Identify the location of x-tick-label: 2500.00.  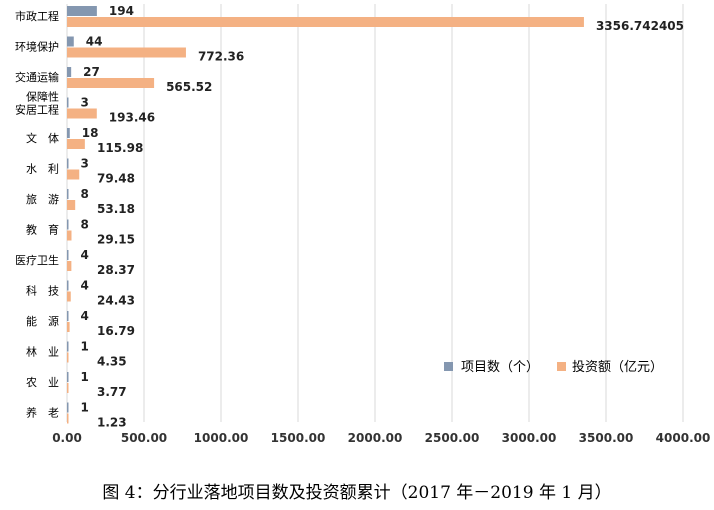
(452, 438).